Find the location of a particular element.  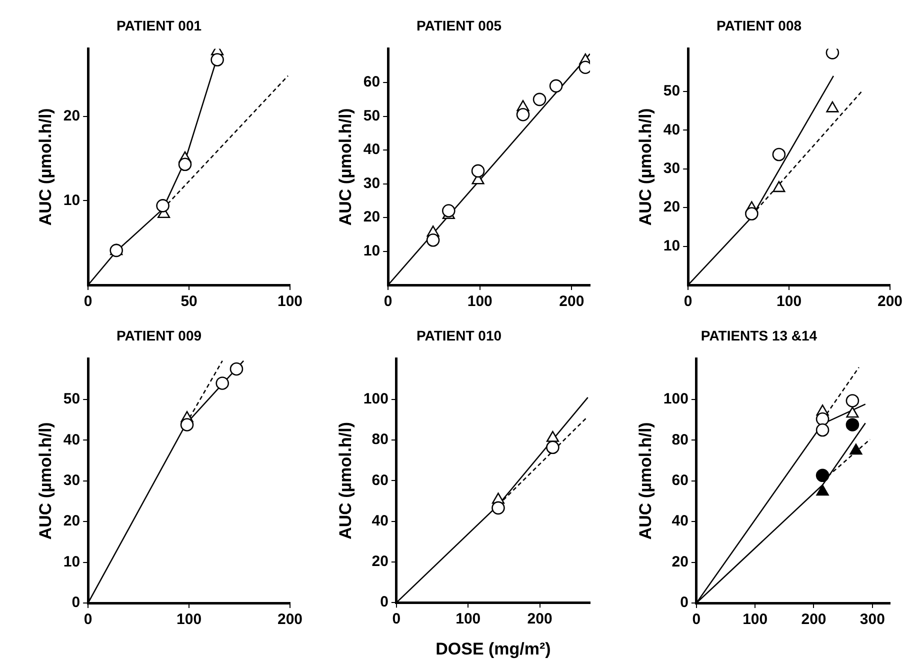

chart-title: PATIENT 008 is located at coordinates (759, 25).